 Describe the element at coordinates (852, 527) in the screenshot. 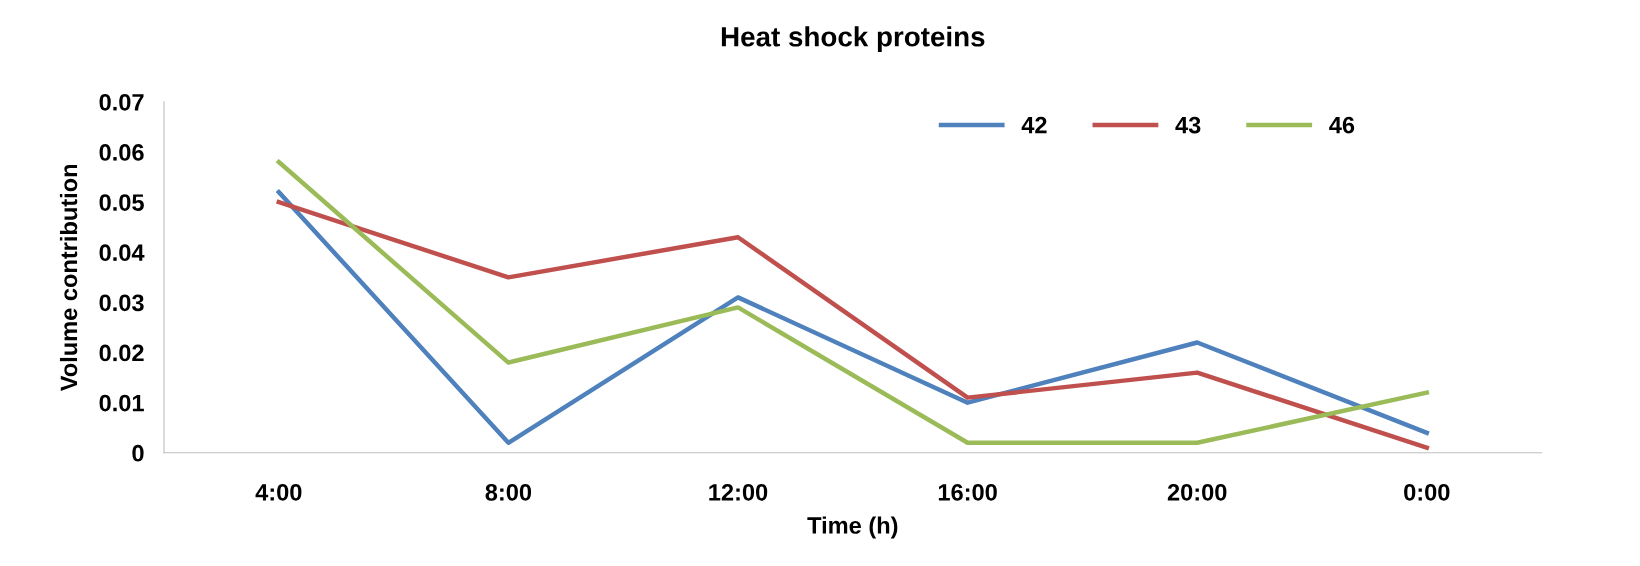

I see `x-axis-title: Time (h)` at that location.